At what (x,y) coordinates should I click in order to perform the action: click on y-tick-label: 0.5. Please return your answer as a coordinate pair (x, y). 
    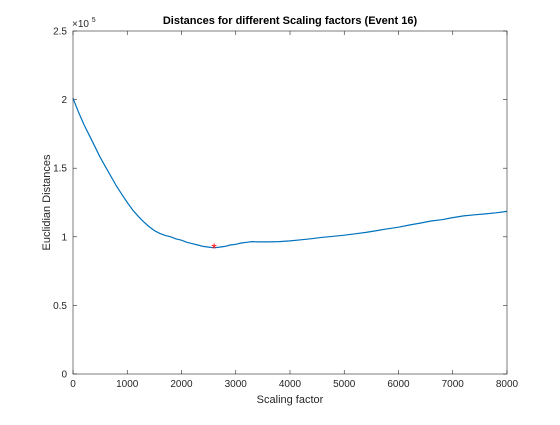
    Looking at the image, I should click on (60, 306).